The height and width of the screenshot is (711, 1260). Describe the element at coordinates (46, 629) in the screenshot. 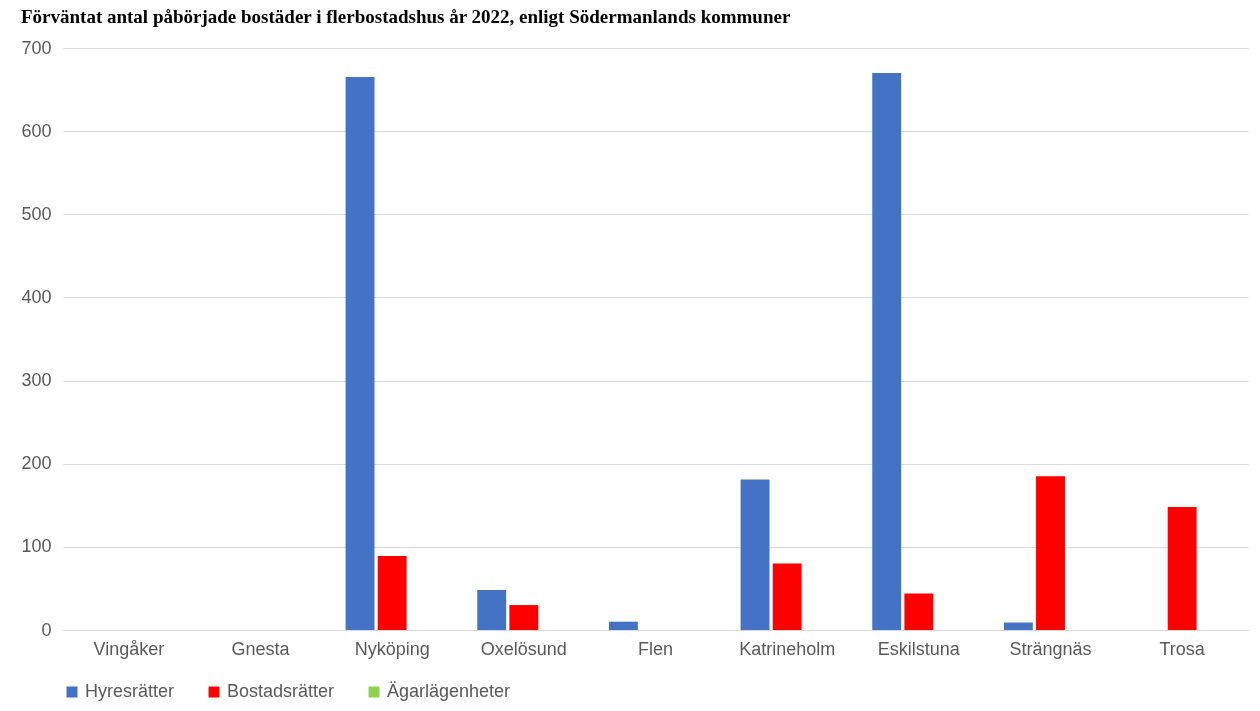

I see `y-tick-label: 0` at that location.